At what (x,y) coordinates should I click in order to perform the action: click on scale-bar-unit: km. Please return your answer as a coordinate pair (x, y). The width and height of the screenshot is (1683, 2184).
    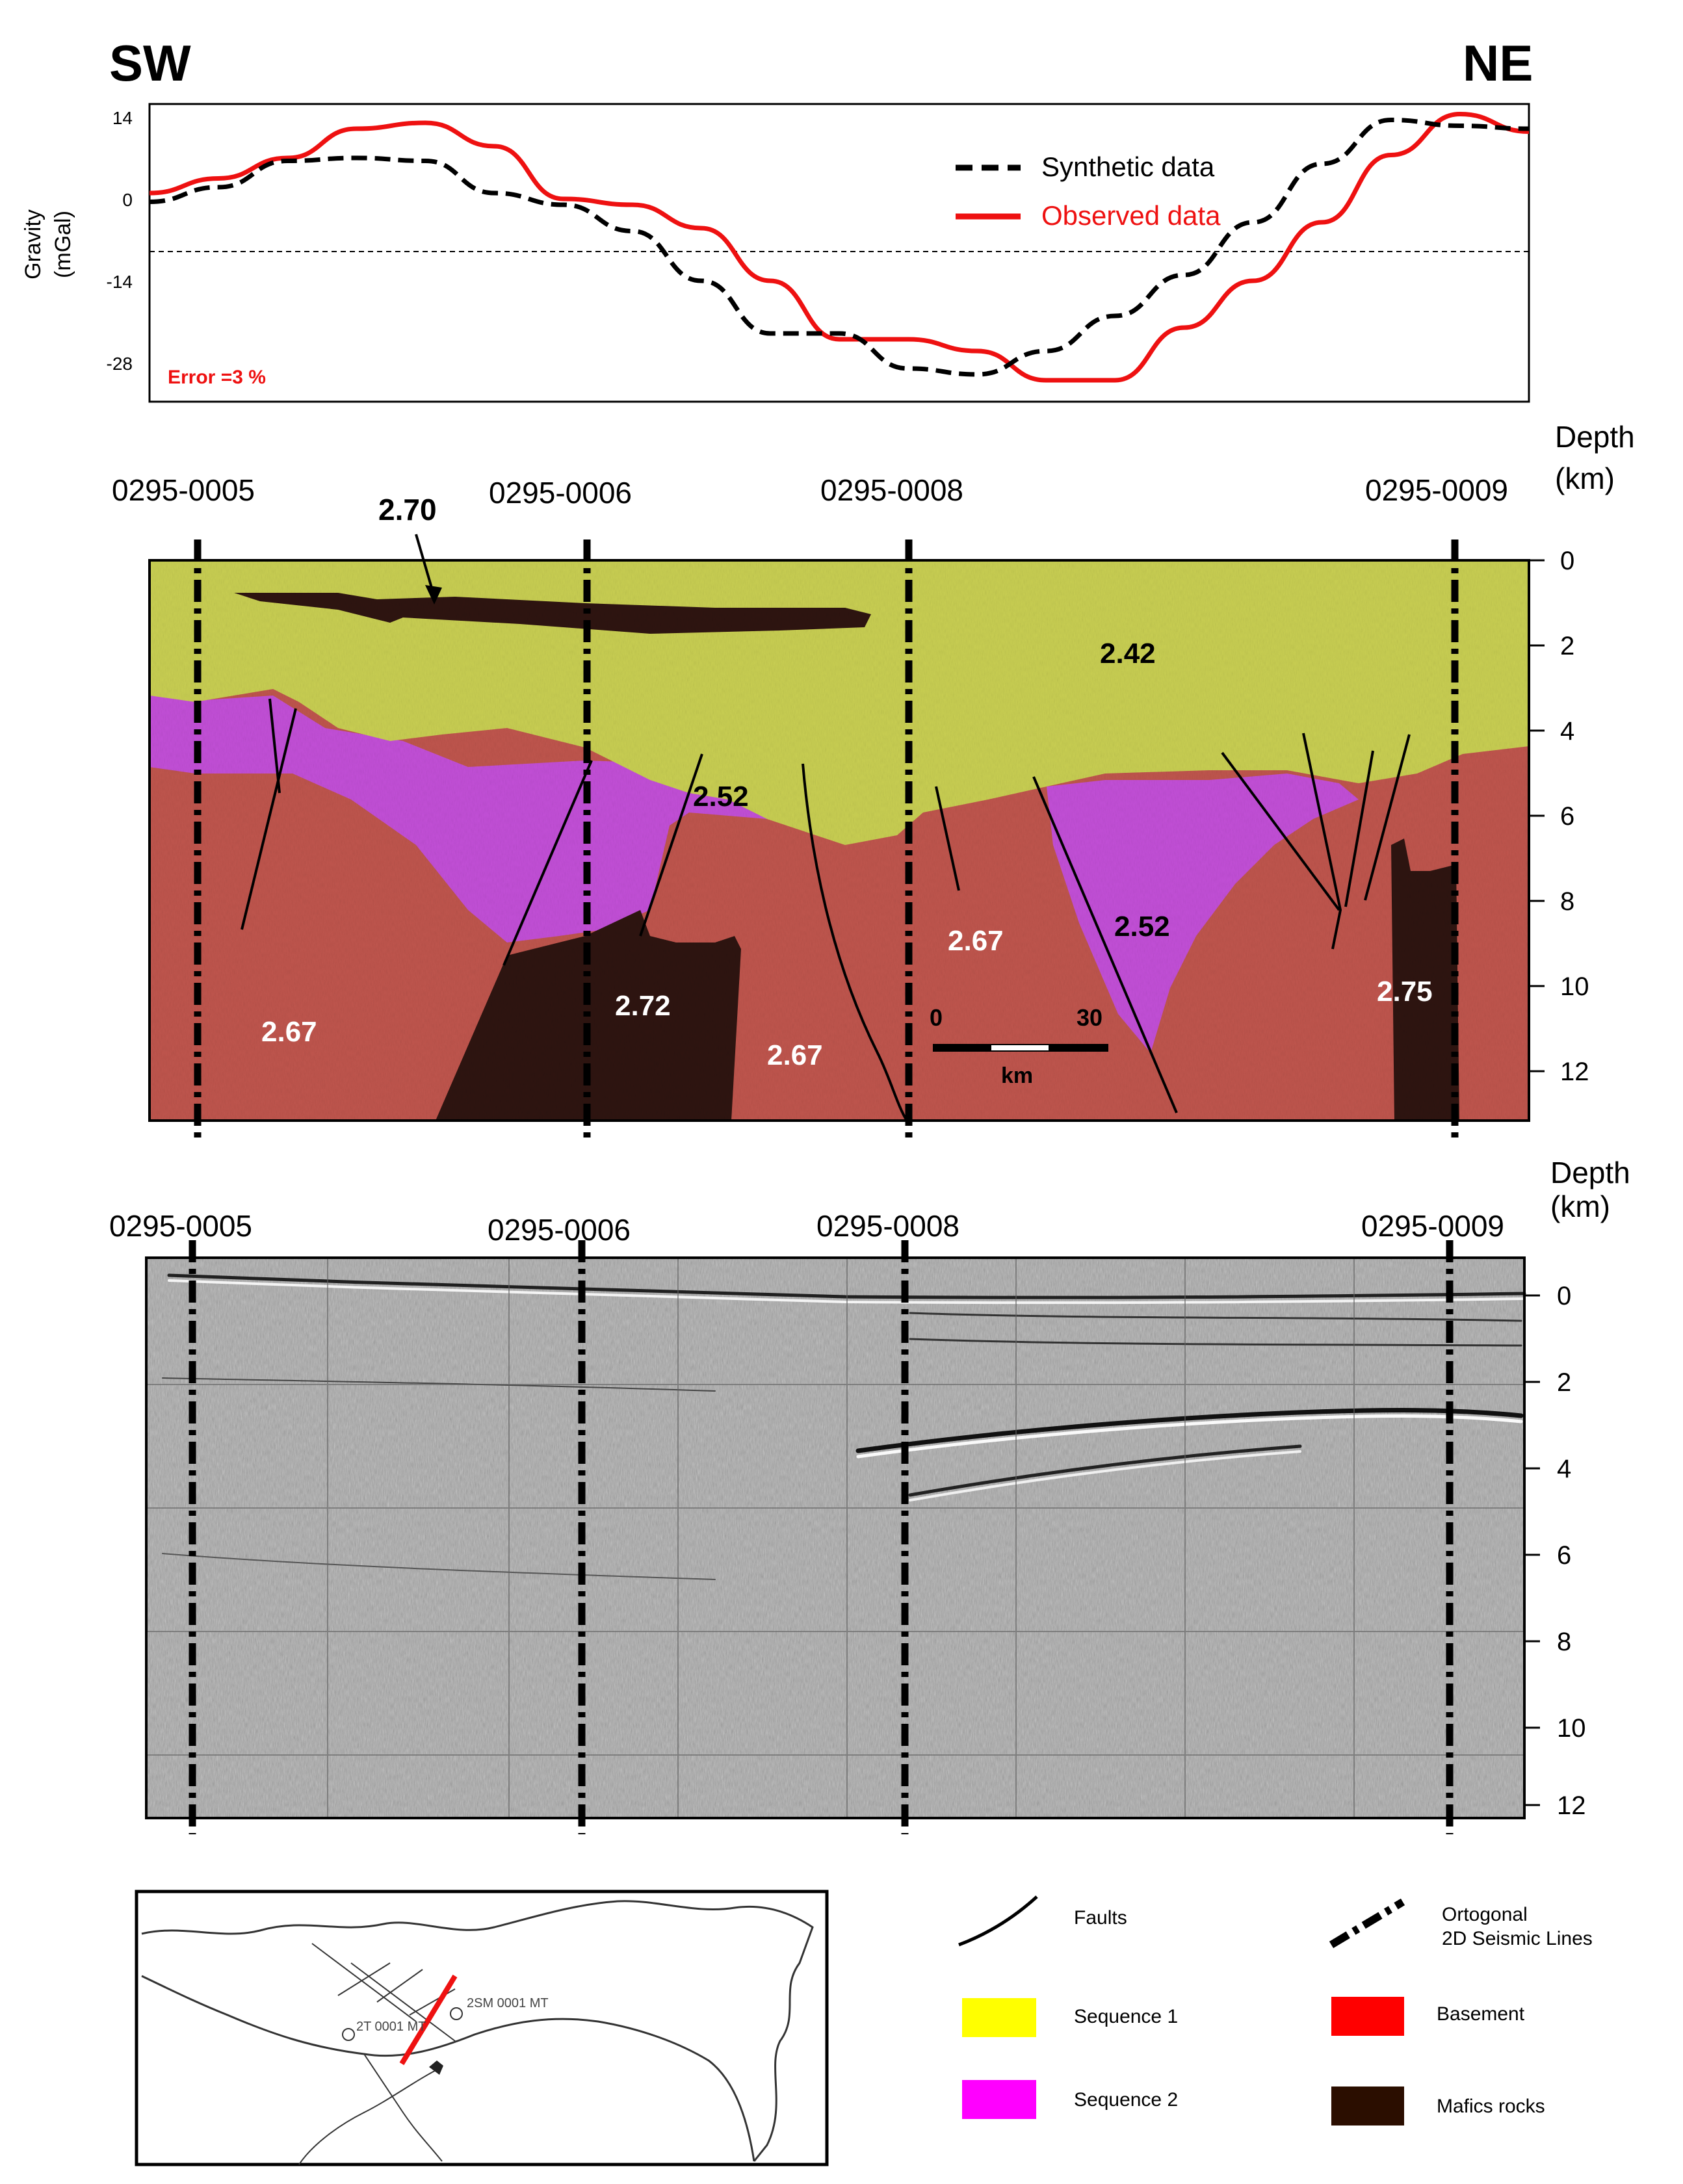
    Looking at the image, I should click on (1017, 1076).